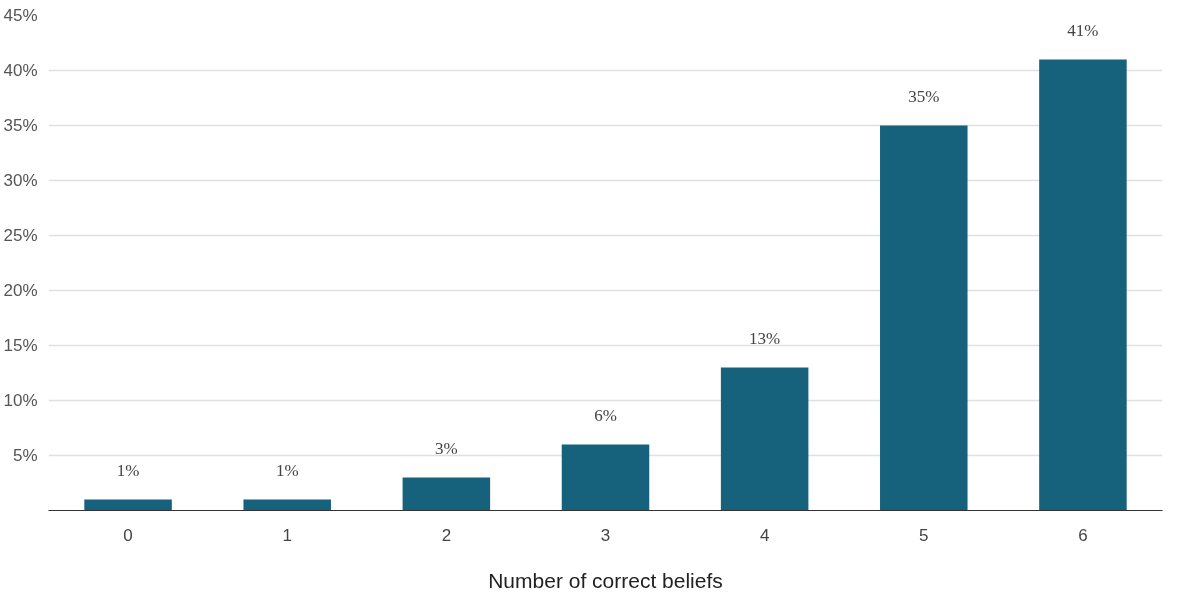 The height and width of the screenshot is (594, 1182). Describe the element at coordinates (128, 535) in the screenshot. I see `x-tick-label: 0` at that location.